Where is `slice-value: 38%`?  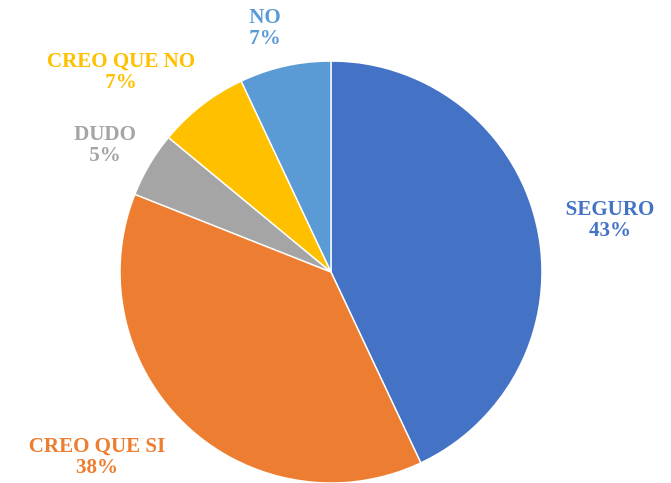
slice-value: 38% is located at coordinates (97, 466).